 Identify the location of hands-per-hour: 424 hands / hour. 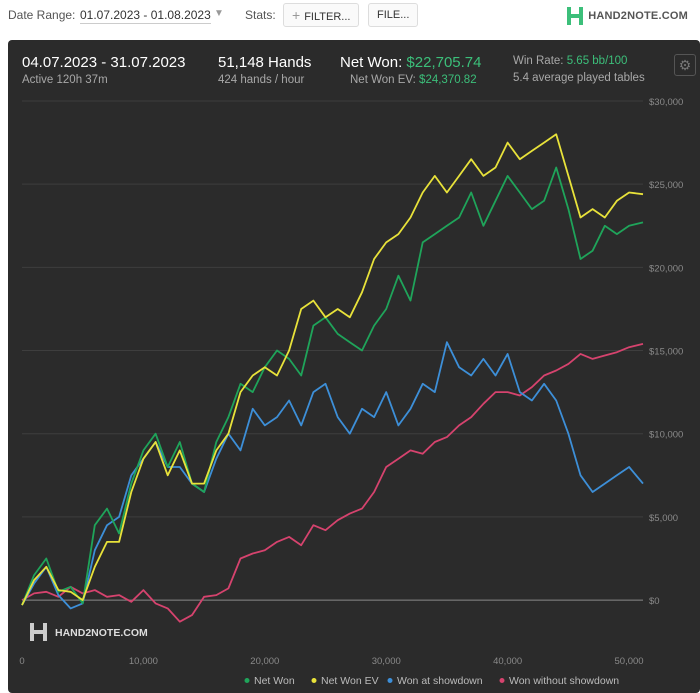
(261, 80).